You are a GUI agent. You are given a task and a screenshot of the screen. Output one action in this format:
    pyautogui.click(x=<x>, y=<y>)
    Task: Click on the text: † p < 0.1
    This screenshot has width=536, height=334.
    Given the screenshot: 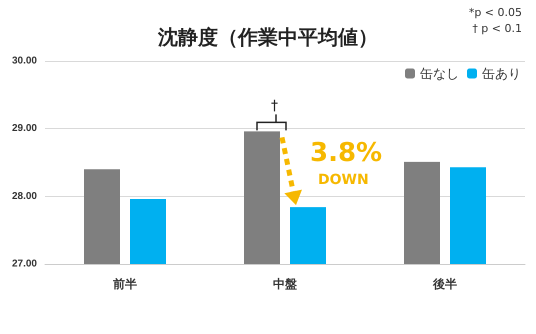 What is the action you would take?
    pyautogui.click(x=497, y=28)
    